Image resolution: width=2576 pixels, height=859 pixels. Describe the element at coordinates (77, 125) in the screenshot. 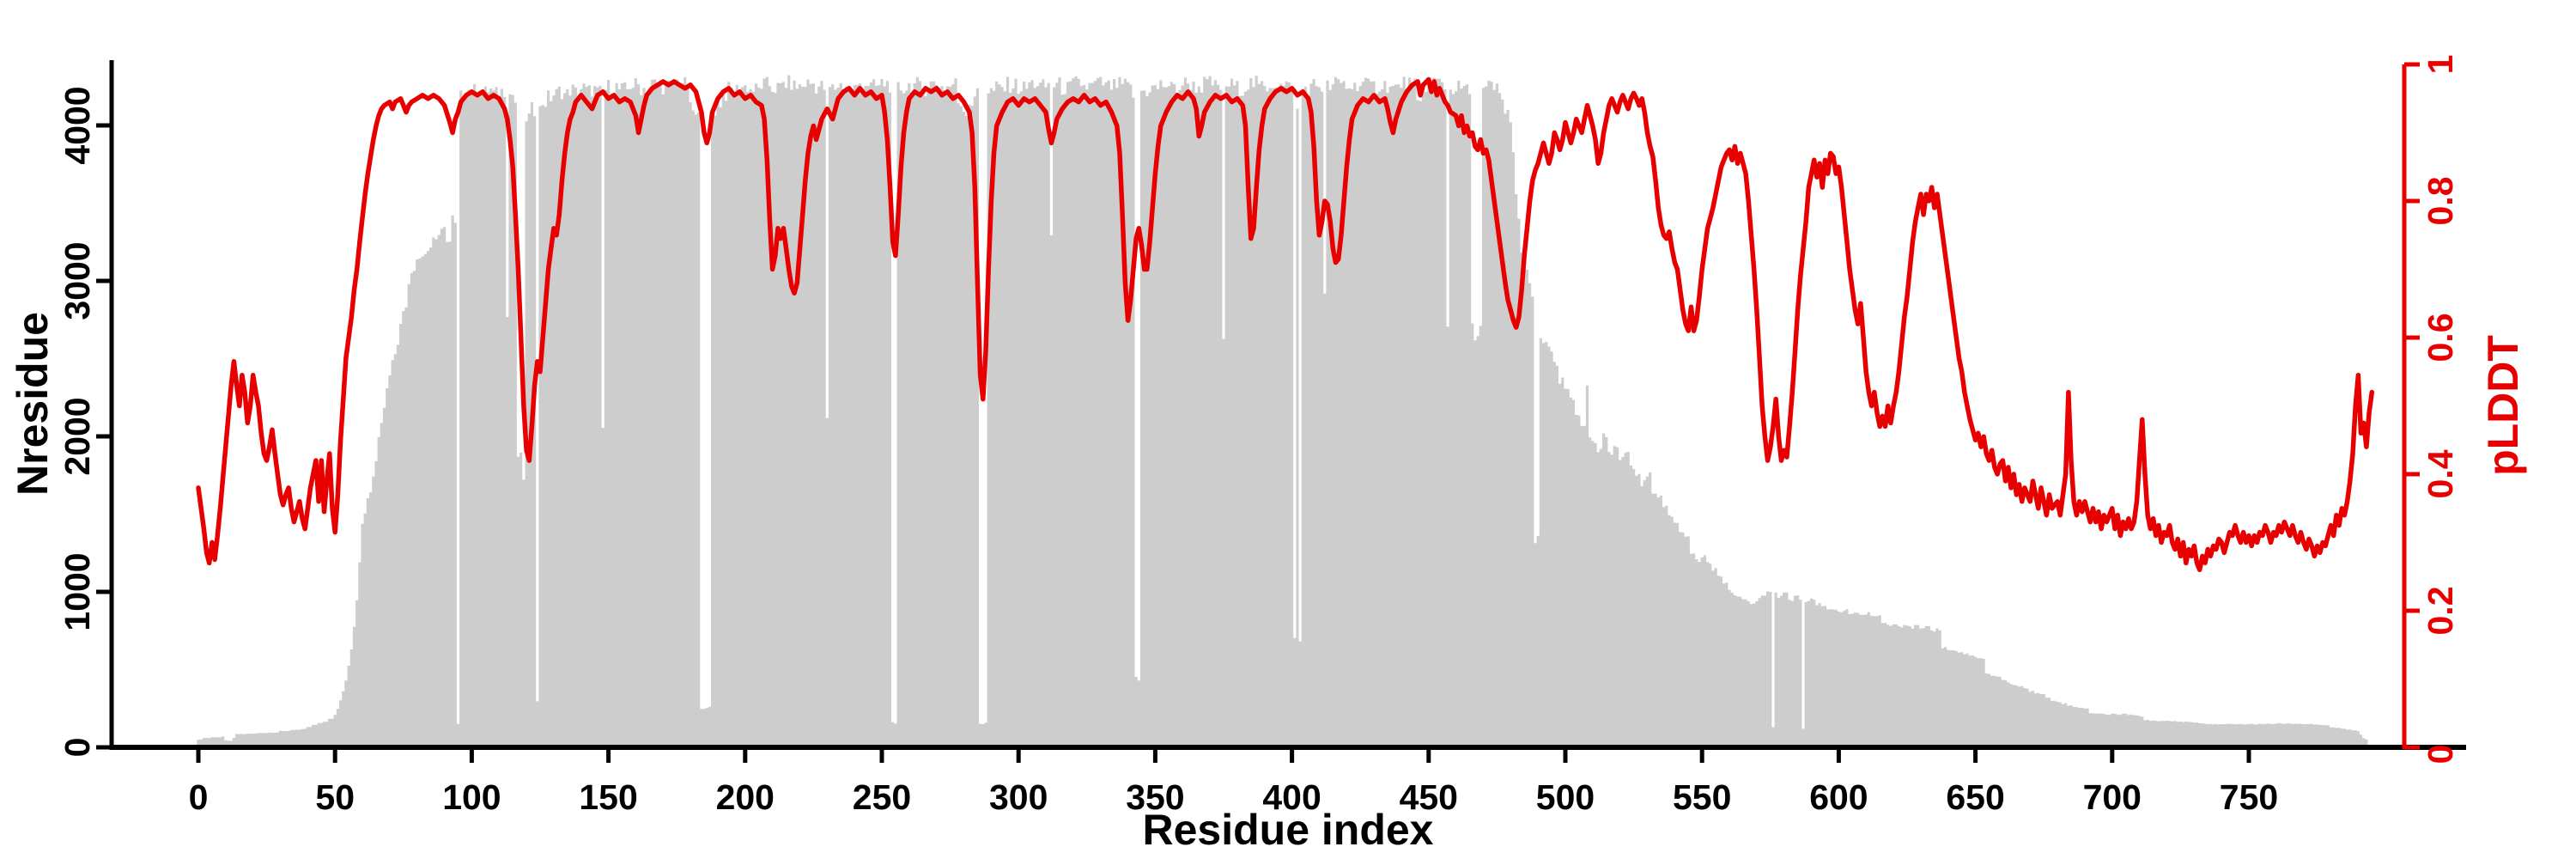

I see `y-left-tick-label: 4000` at that location.